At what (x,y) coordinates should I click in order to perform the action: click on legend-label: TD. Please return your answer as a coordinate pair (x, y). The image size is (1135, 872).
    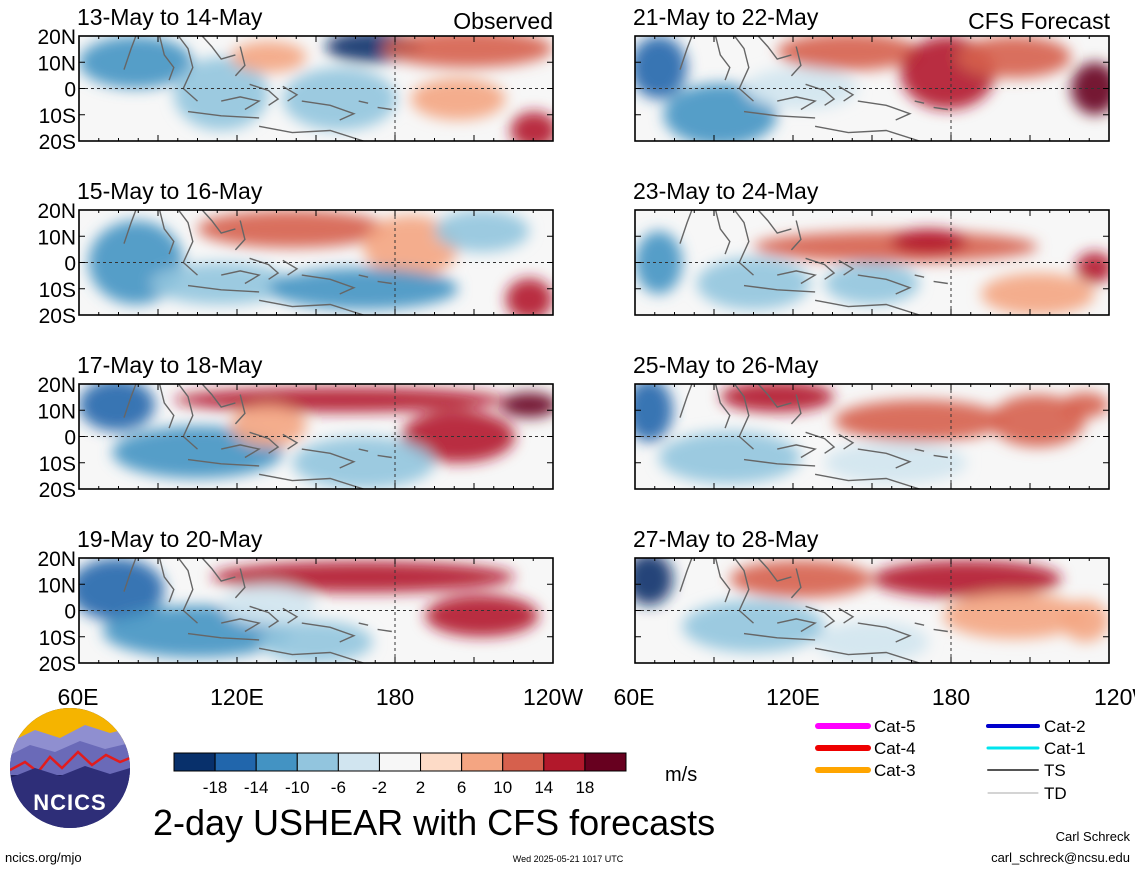
    Looking at the image, I should click on (1055, 793).